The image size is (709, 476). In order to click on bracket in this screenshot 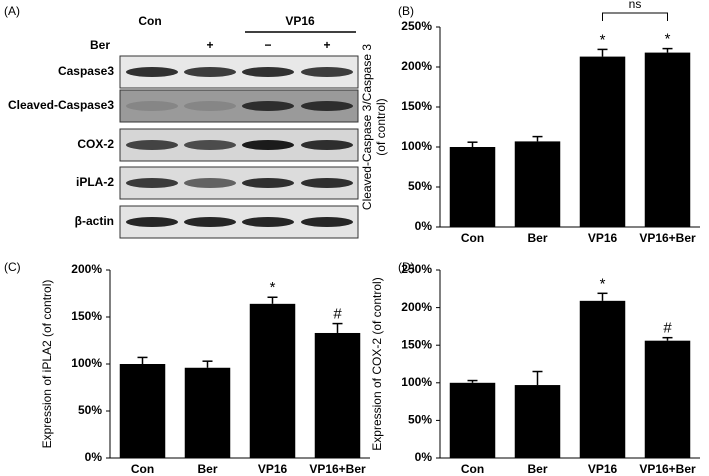, I will do `click(635, 16)`.